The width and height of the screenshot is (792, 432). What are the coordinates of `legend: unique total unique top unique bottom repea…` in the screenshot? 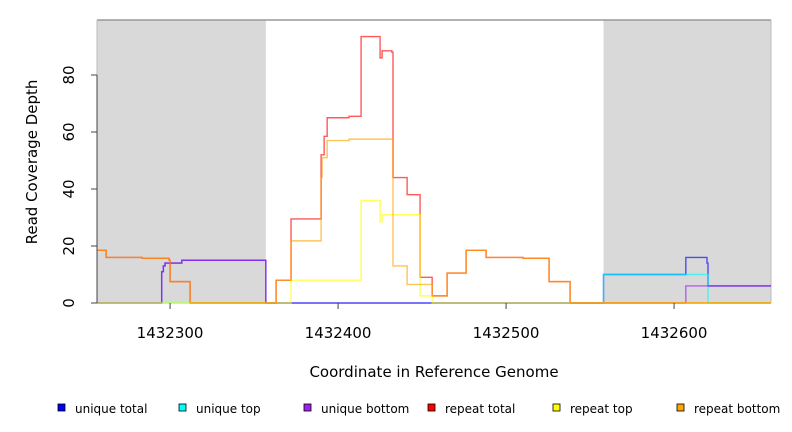 It's located at (418, 409).